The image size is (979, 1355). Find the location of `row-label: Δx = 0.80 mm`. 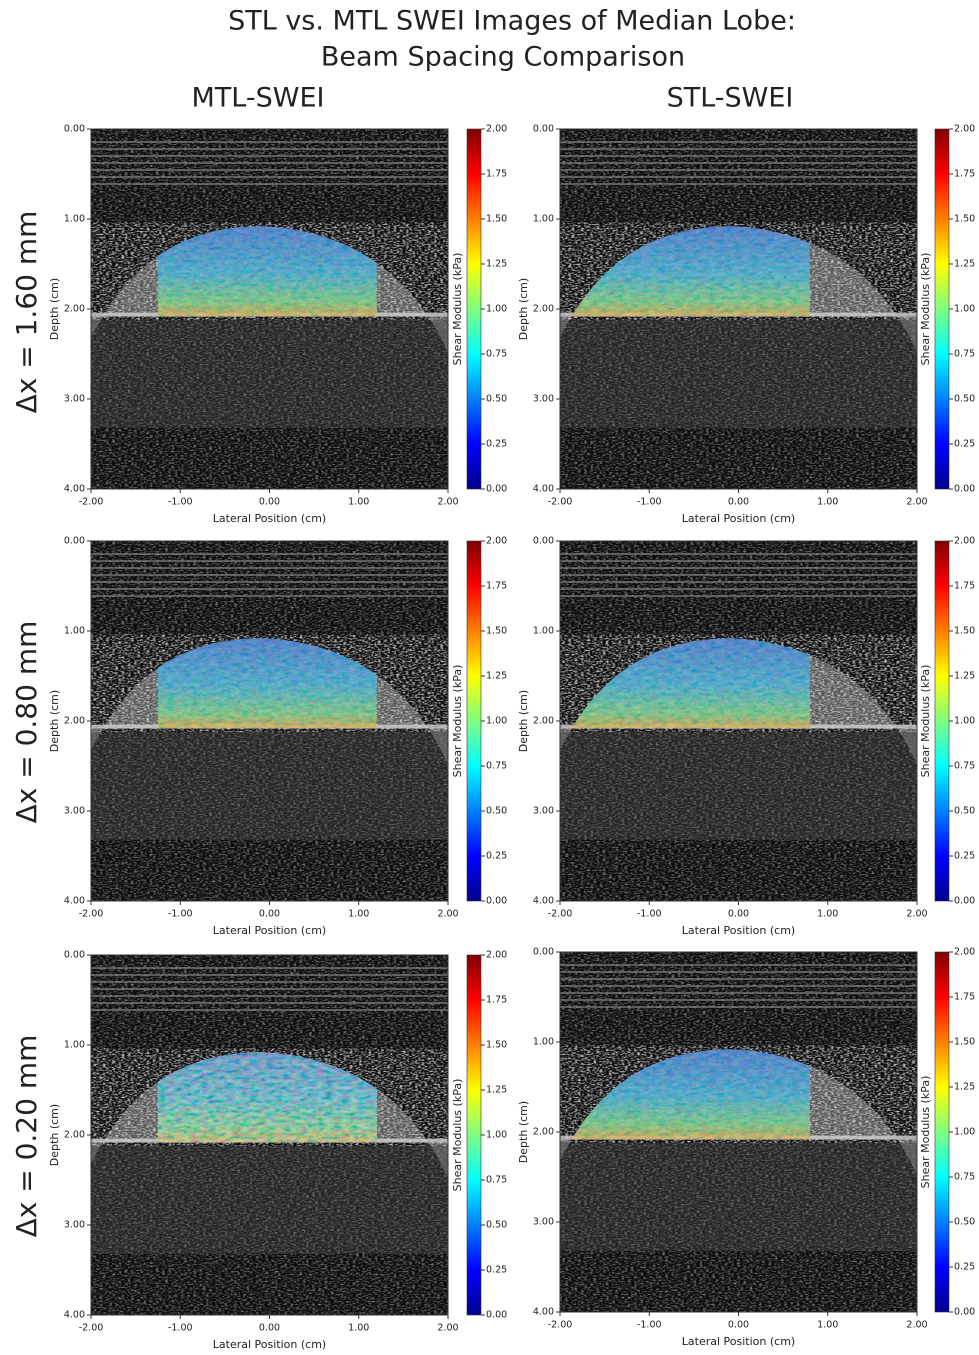

row-label: Δx = 0.80 mm is located at coordinates (26, 722).